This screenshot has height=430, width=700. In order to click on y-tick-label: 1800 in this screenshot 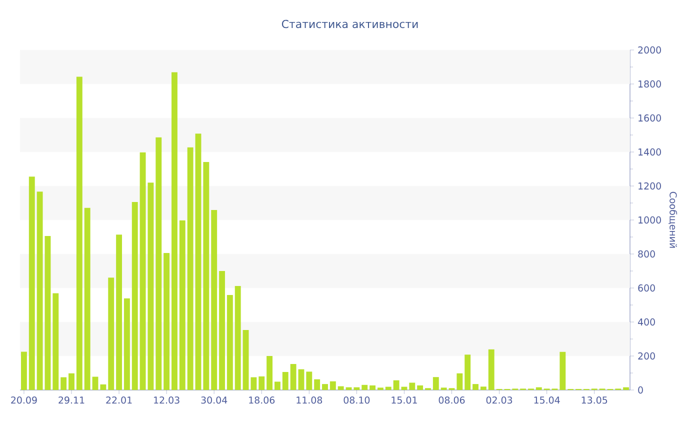, I will do `click(649, 84)`.